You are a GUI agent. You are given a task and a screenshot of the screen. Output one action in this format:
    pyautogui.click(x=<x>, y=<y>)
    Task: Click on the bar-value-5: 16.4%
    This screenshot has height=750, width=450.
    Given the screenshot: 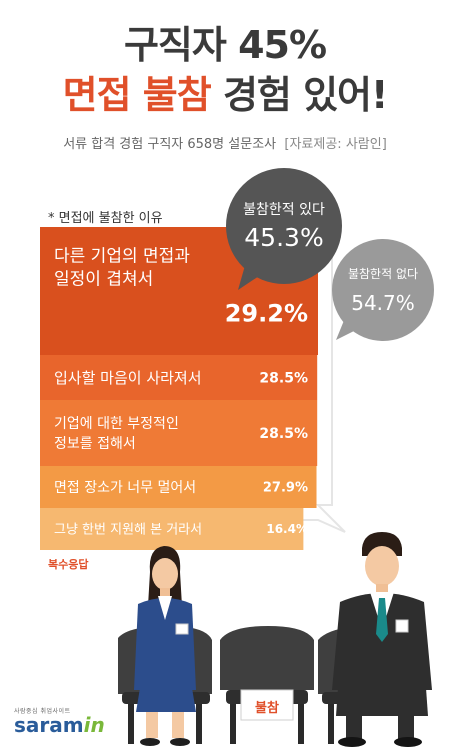 What is the action you would take?
    pyautogui.click(x=287, y=529)
    